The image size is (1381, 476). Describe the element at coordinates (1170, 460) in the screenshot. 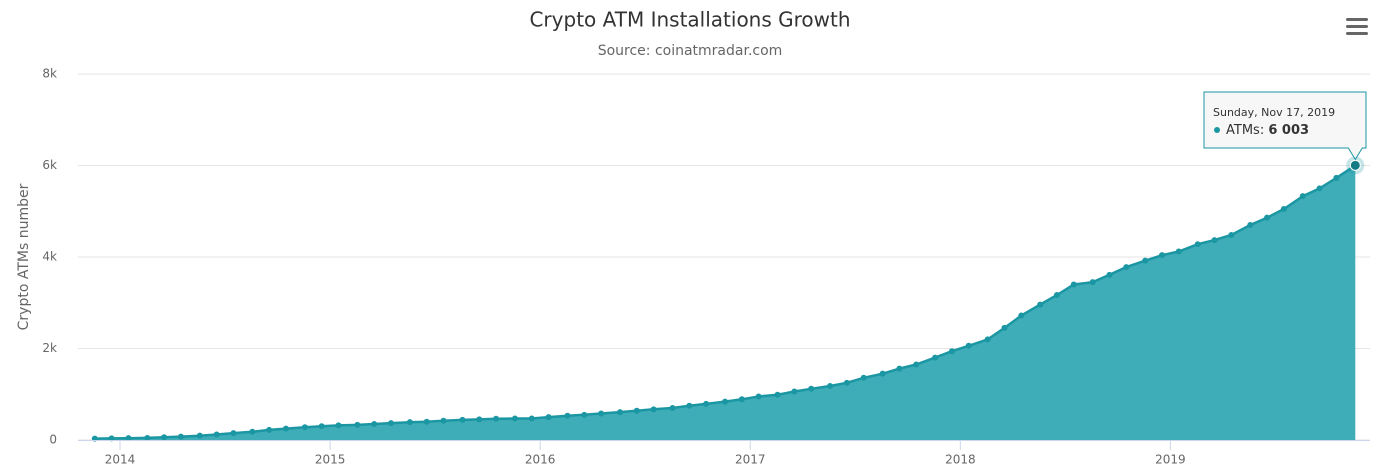

I see `x-tick-label: 2019` at that location.